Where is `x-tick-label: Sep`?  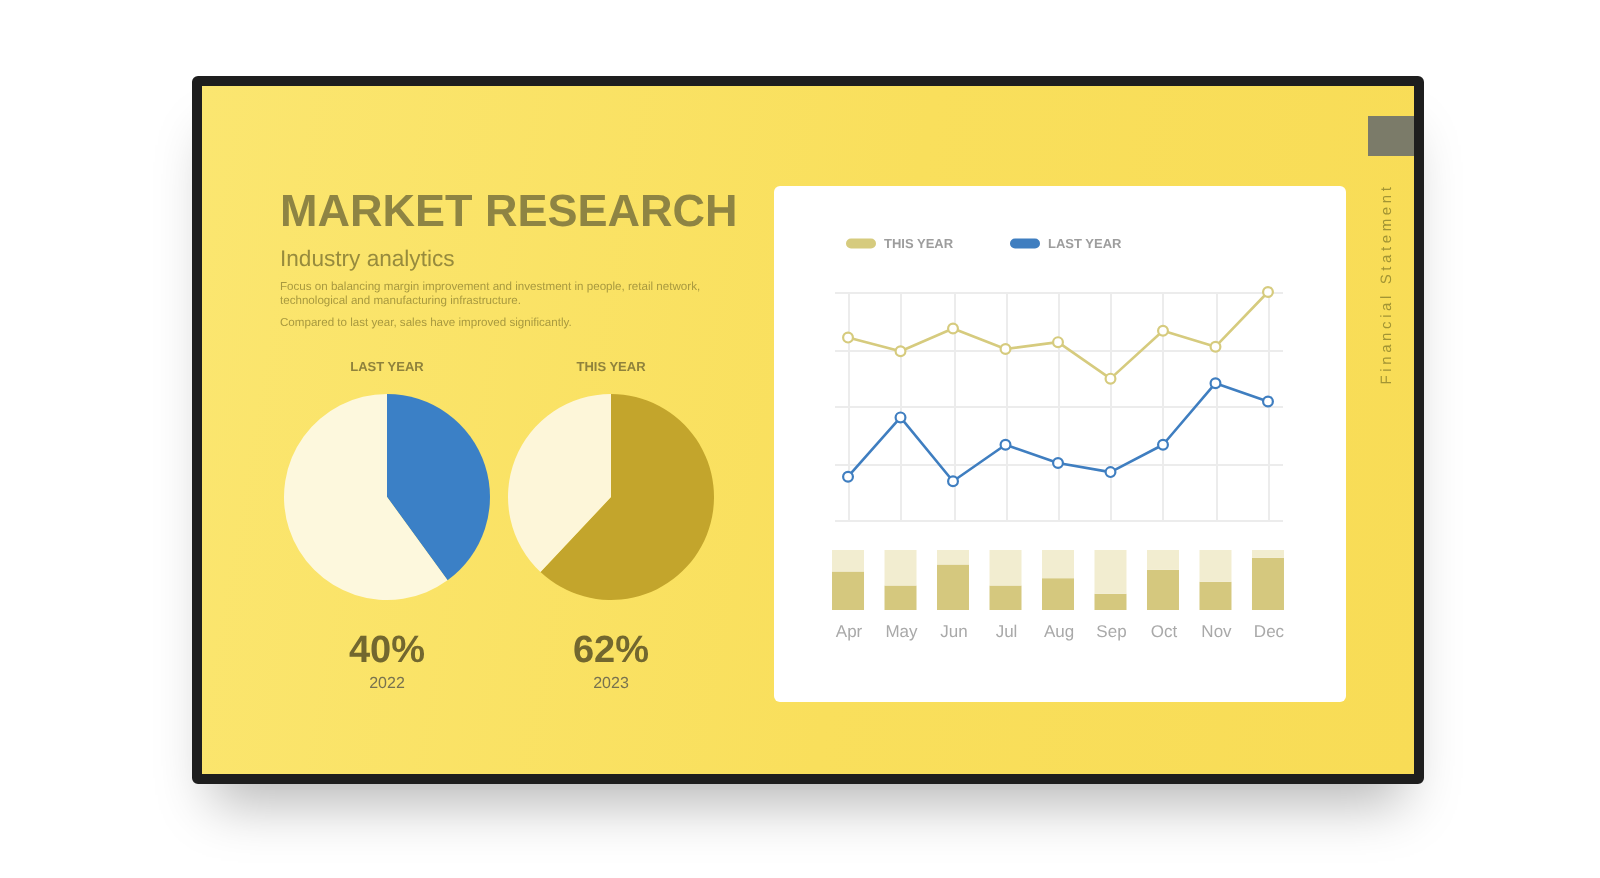
x-tick-label: Sep is located at coordinates (1112, 631).